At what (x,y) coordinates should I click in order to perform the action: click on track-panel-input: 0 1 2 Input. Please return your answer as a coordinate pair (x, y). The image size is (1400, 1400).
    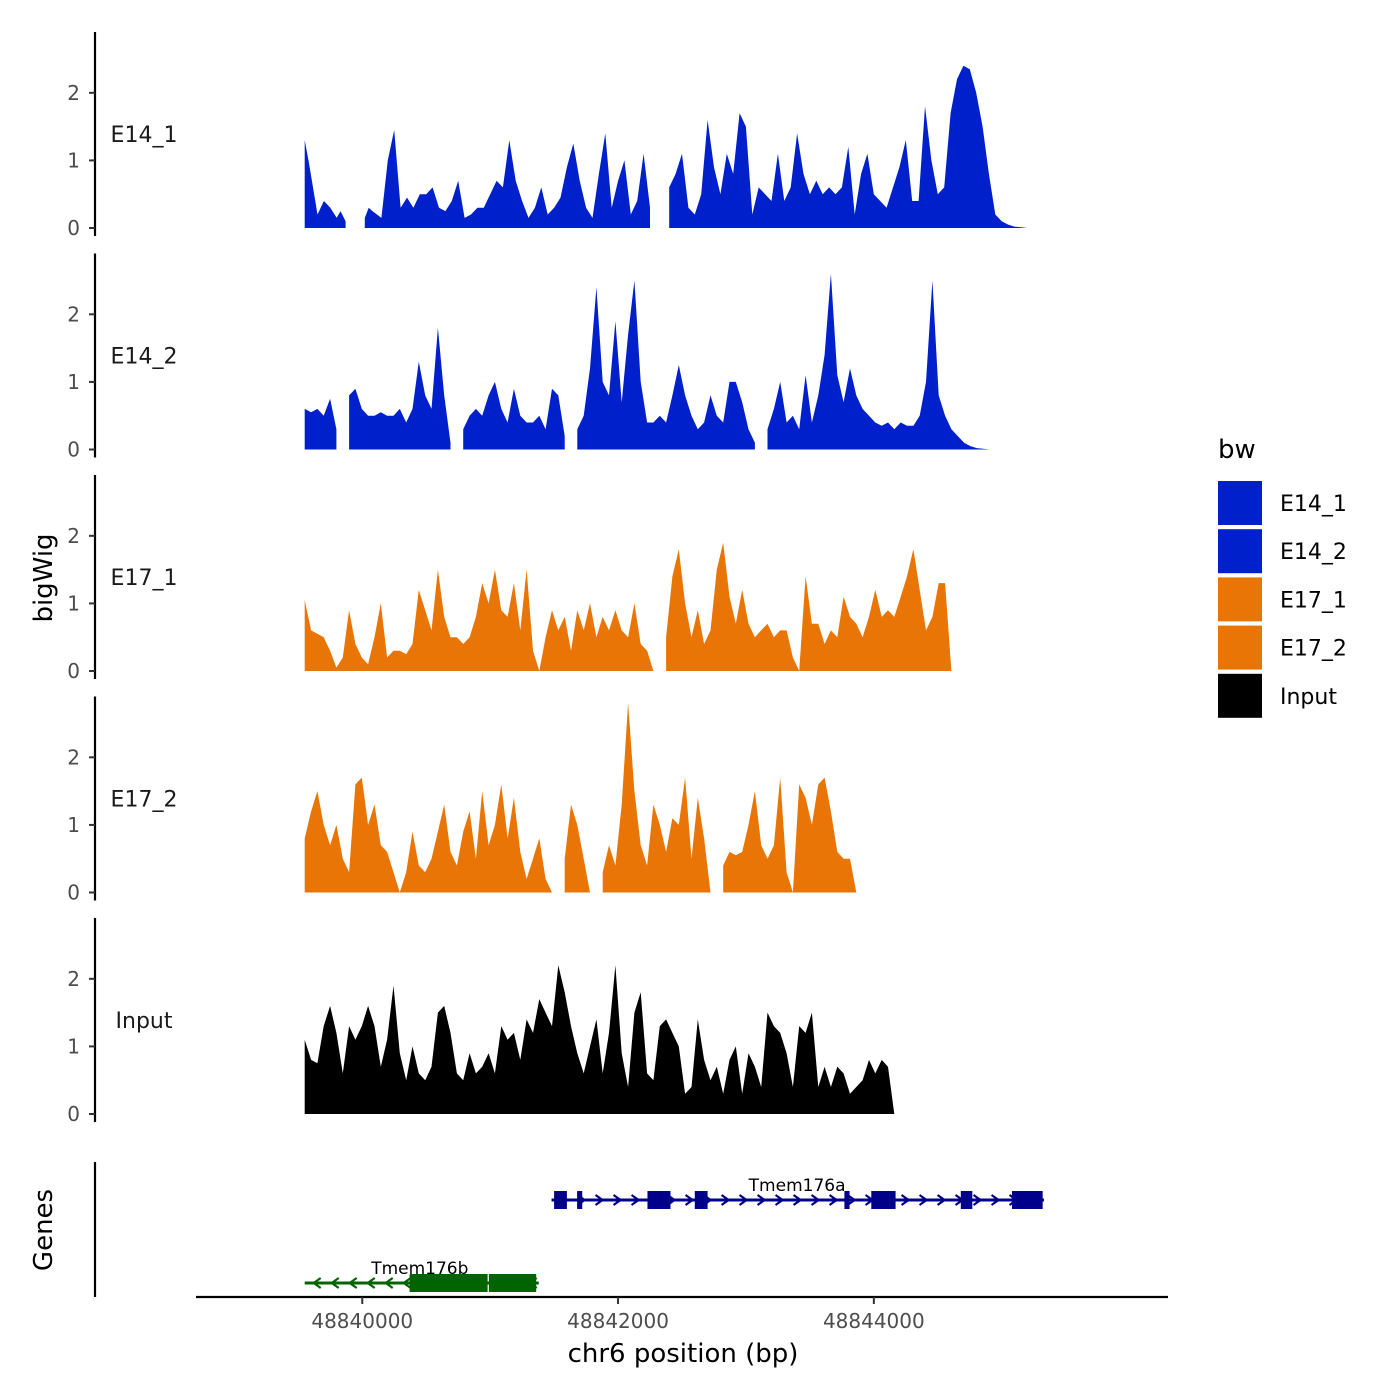
    Looking at the image, I should click on (557, 1022).